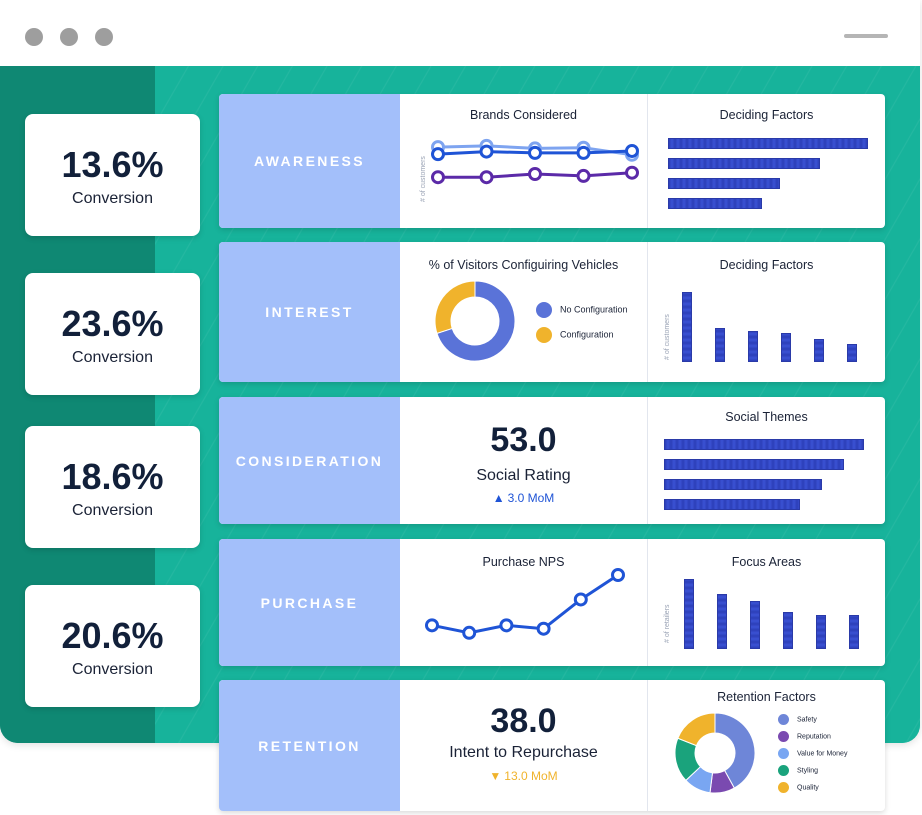 The height and width of the screenshot is (815, 922). I want to click on focus-areas-panel: Focus Areas # of retailers, so click(766, 602).